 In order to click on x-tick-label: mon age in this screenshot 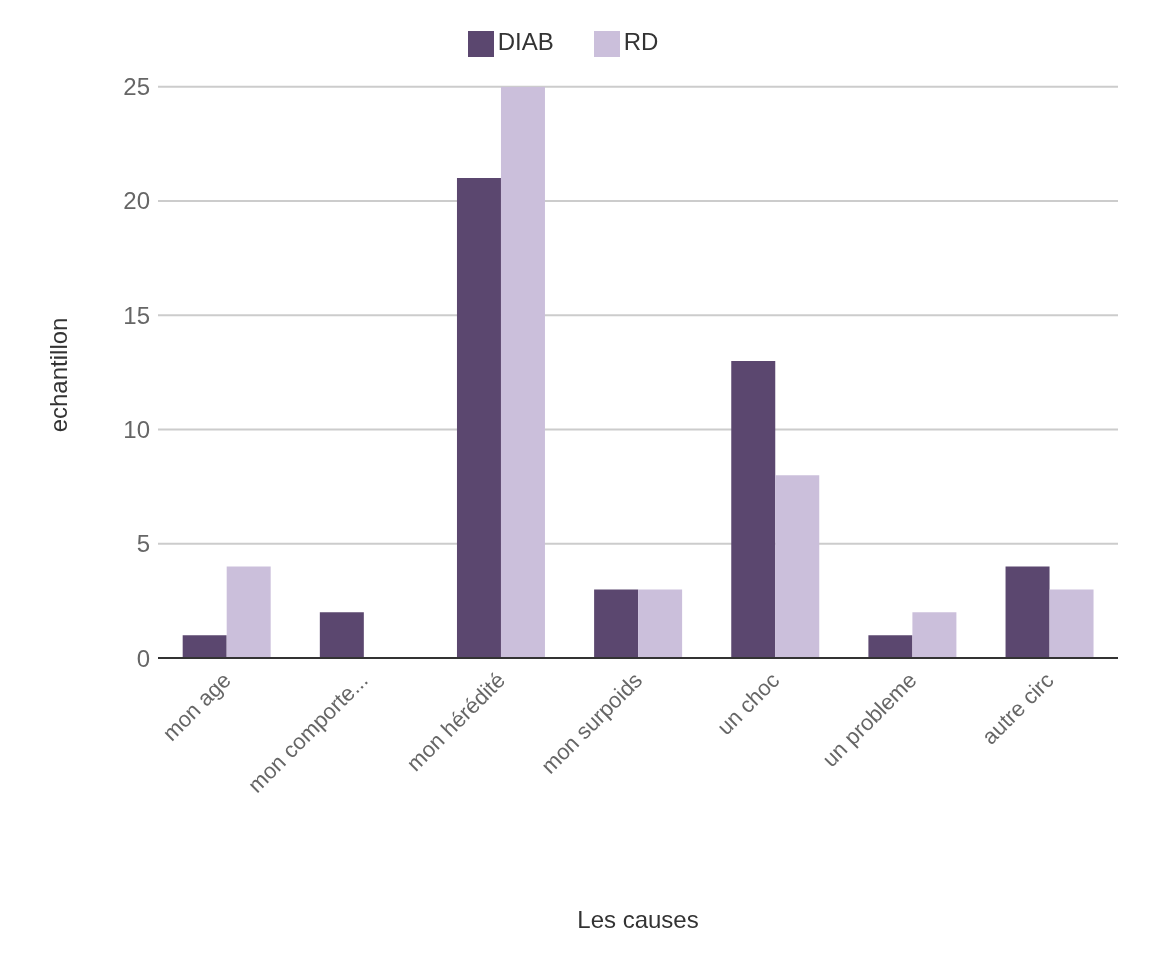, I will do `click(196, 706)`.